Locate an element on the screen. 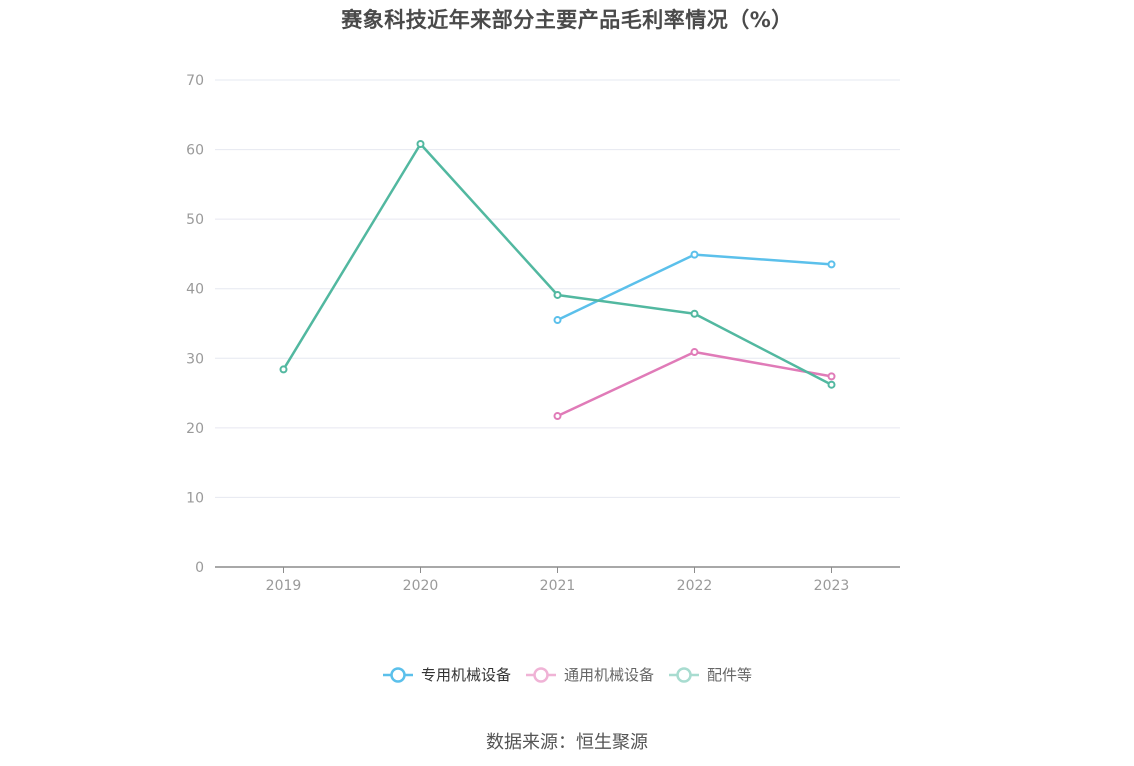 The image size is (1134, 766). data-point-s2-2019 is located at coordinates (283, 369).